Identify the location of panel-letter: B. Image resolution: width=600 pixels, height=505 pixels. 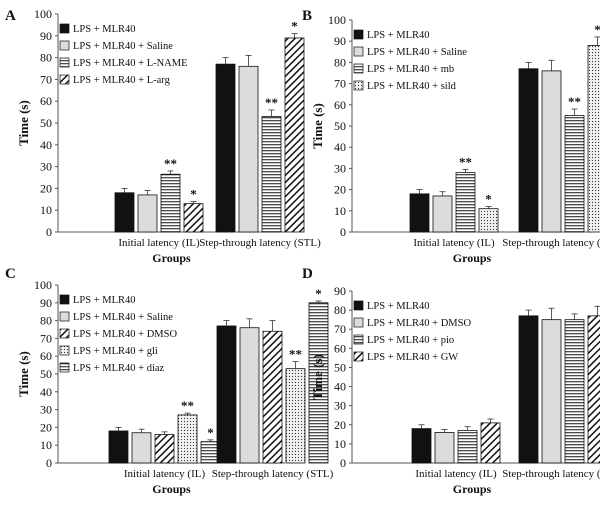
(307, 16).